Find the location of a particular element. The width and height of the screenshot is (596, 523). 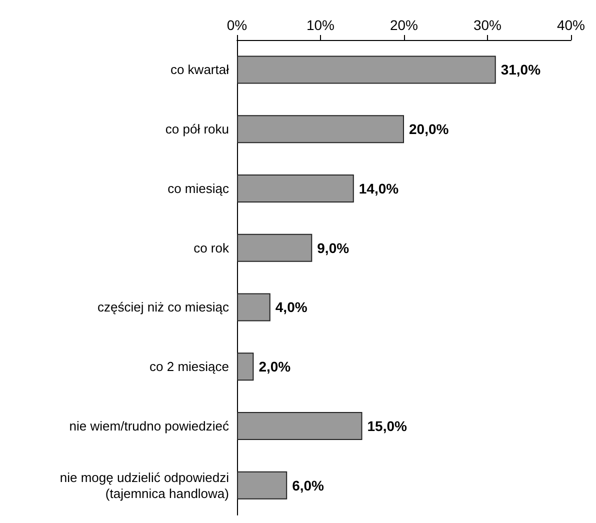

y-tick-label: co rok is located at coordinates (212, 248).